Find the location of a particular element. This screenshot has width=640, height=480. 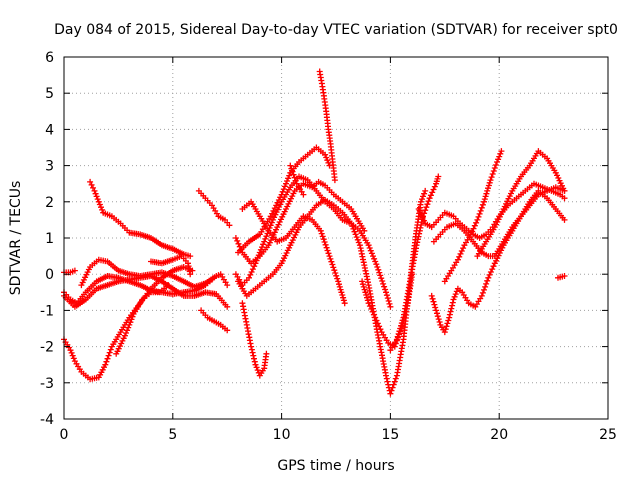

series-arc-o is located at coordinates (284, 200).